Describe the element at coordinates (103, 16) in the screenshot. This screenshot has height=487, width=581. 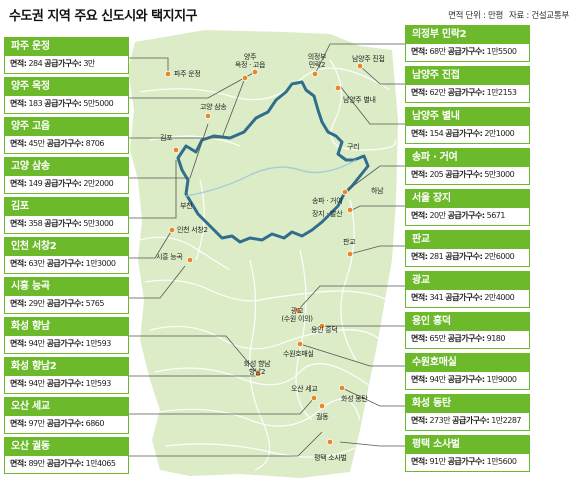
I see `page-title: 수도권 지역 주요 신도시와 택지지구` at that location.